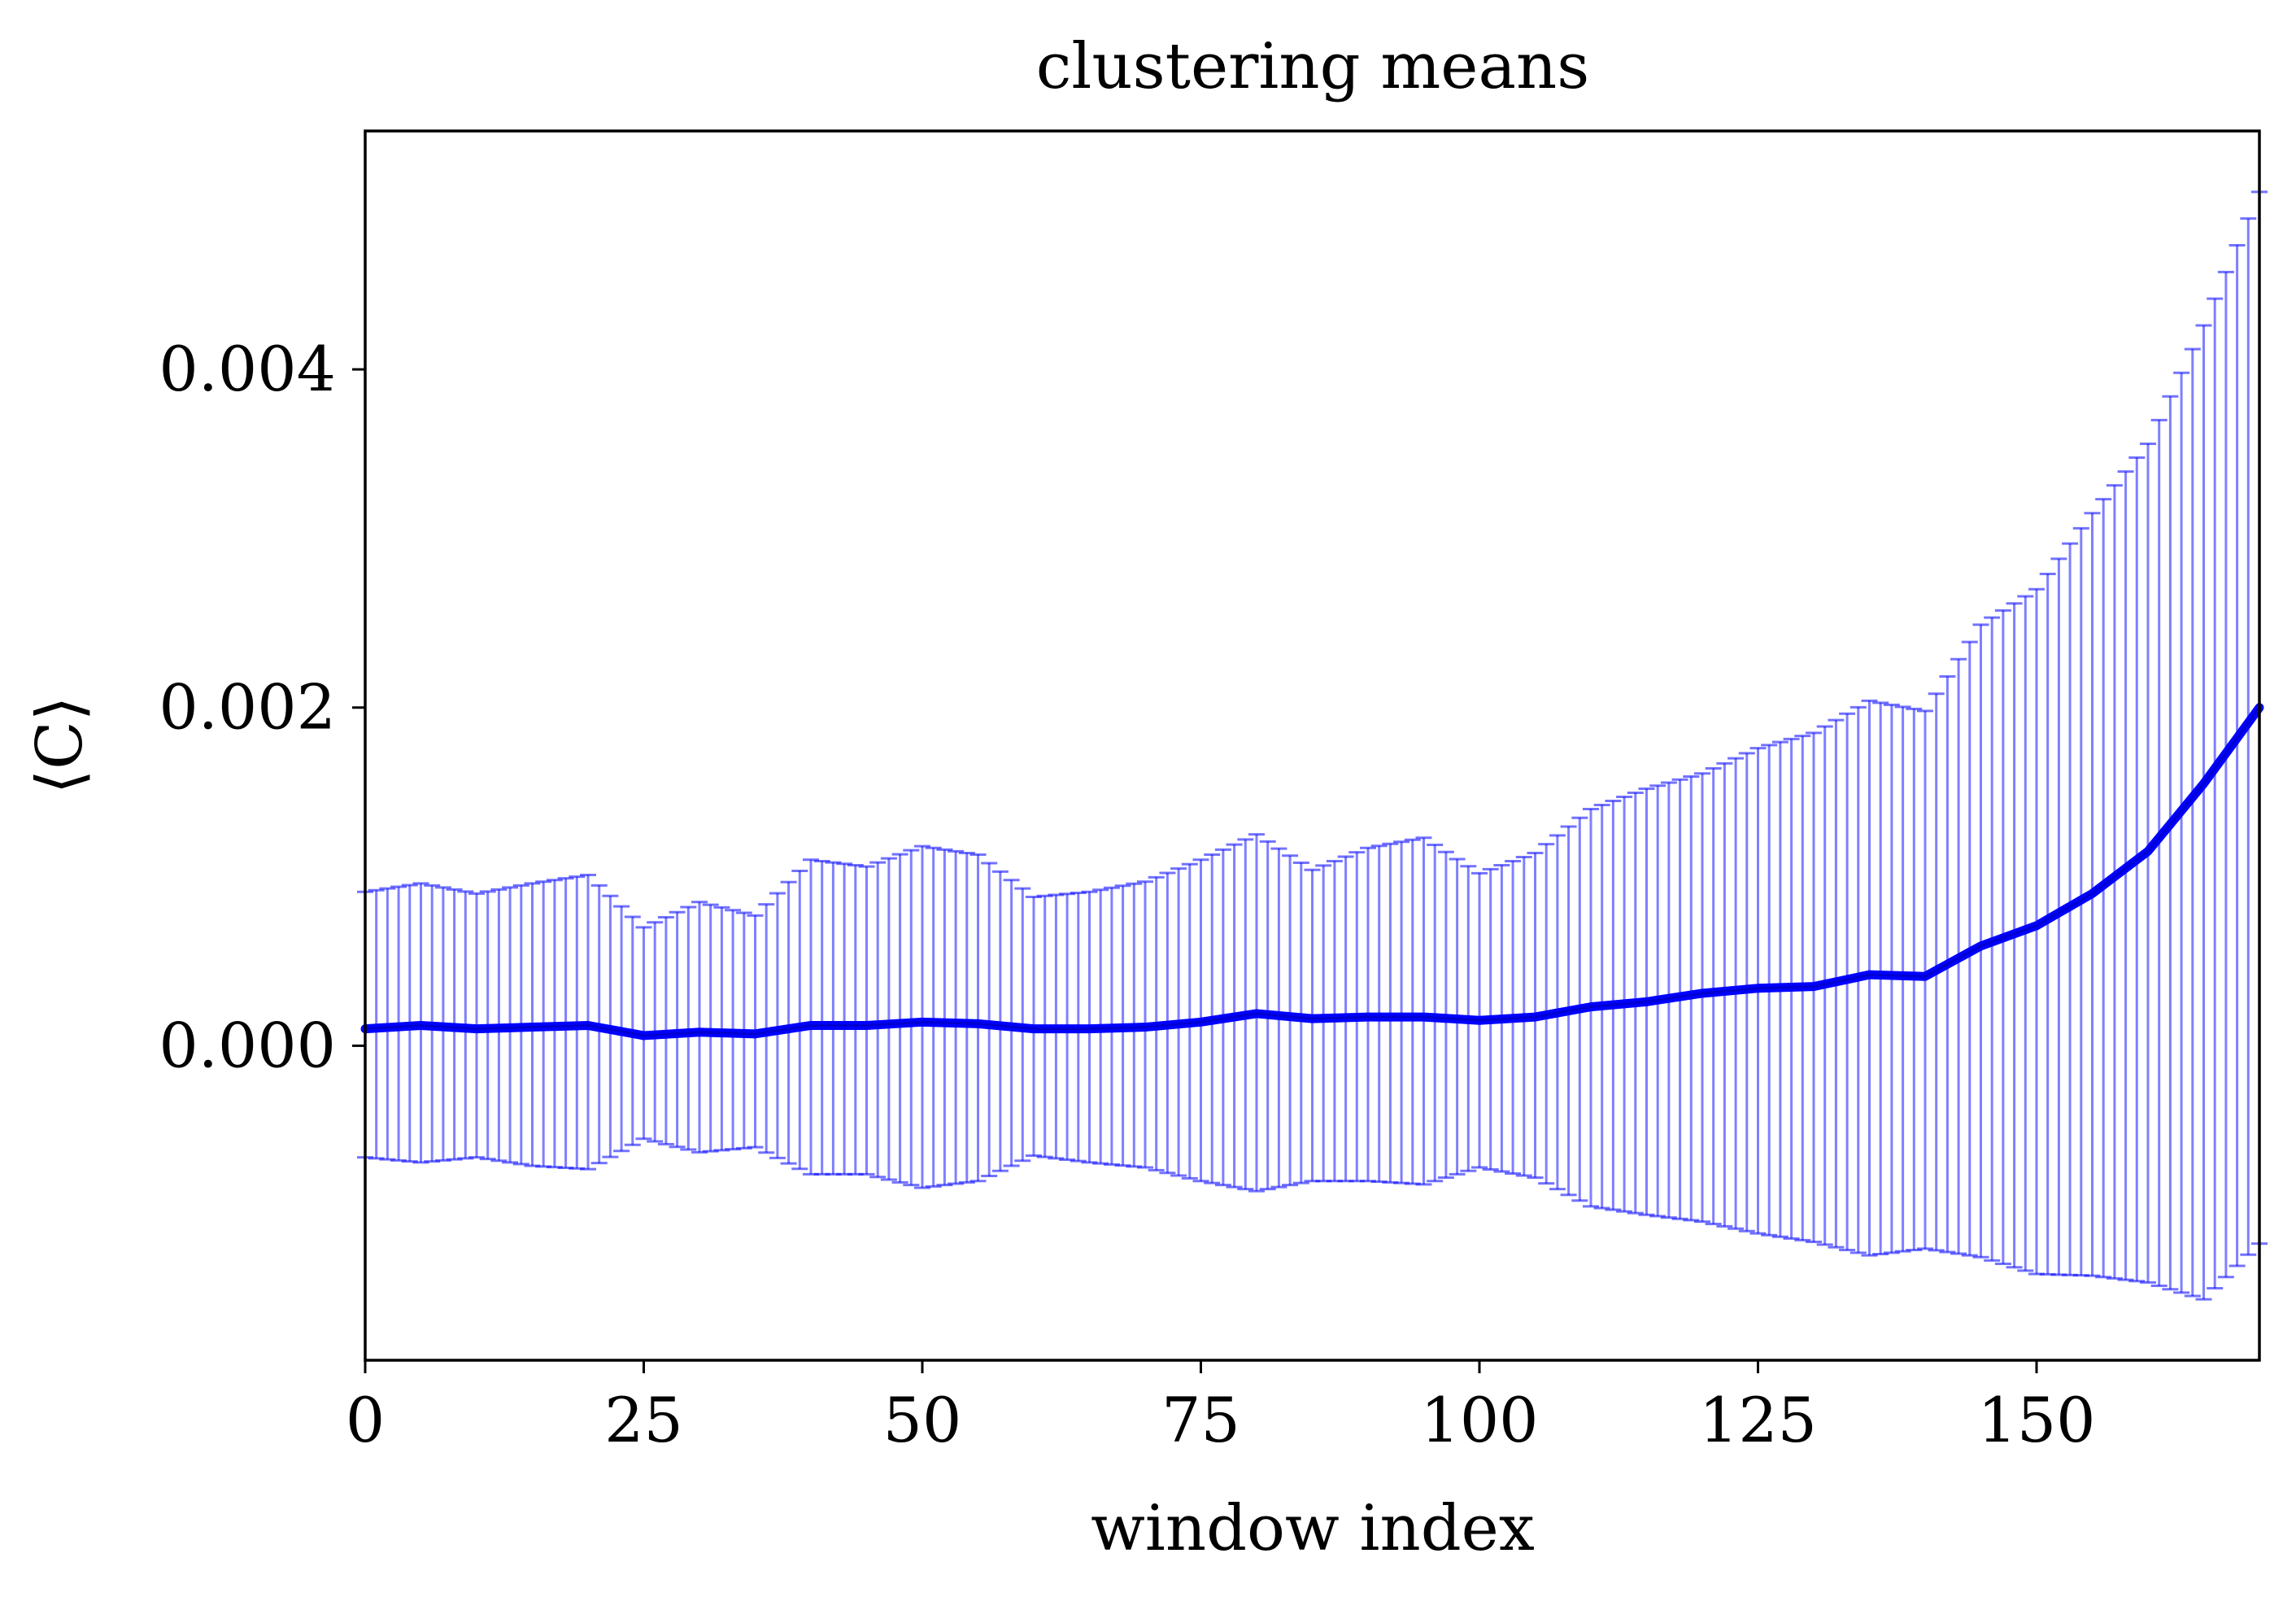 The height and width of the screenshot is (1610, 2296). Describe the element at coordinates (643, 1420) in the screenshot. I see `x-tick-label: 25` at that location.